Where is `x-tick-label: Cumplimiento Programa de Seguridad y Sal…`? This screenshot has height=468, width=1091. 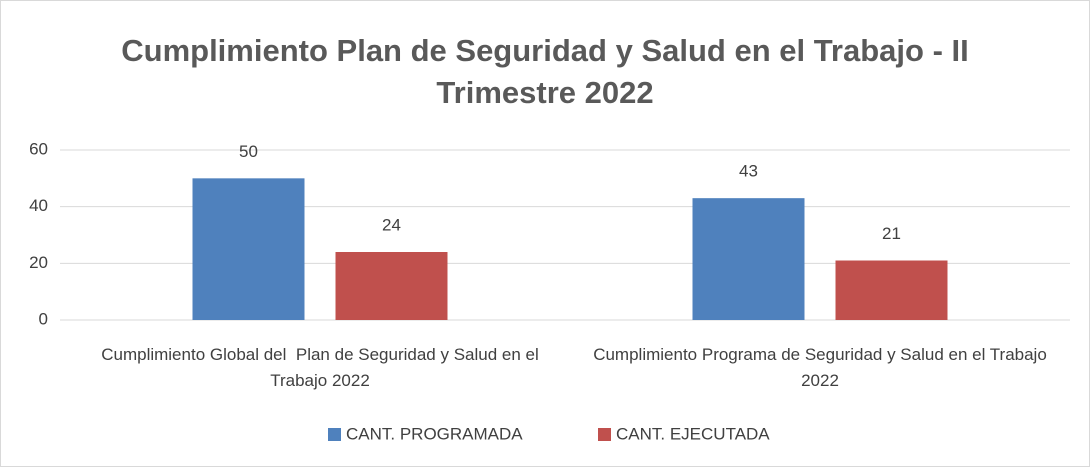 x-tick-label: Cumplimiento Programa de Seguridad y Sal… is located at coordinates (822, 367).